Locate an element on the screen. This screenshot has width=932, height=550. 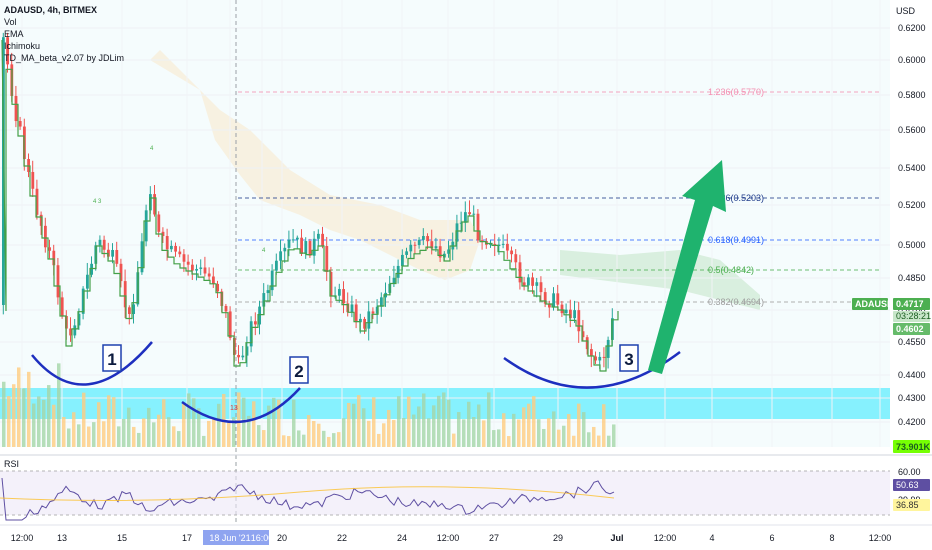
volume-value-tag-bg is located at coordinates (911, 446).